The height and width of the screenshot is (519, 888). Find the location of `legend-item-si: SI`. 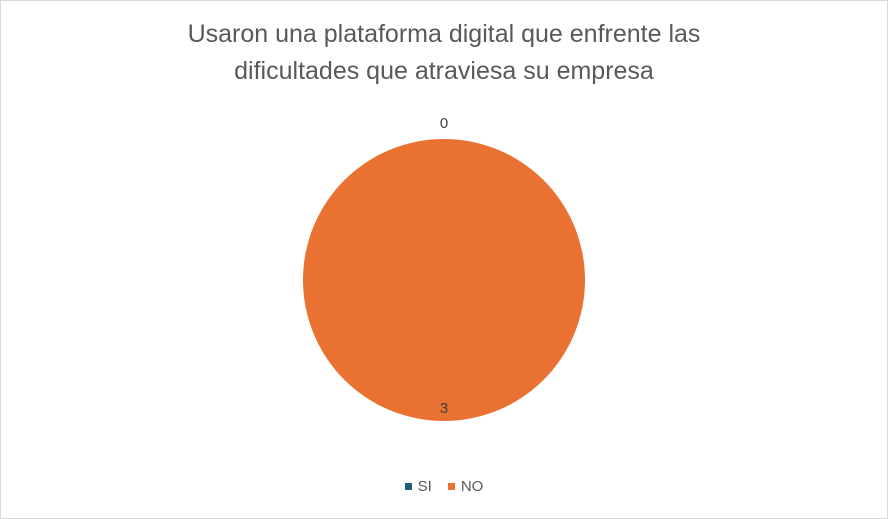

legend-item-si: SI is located at coordinates (418, 486).